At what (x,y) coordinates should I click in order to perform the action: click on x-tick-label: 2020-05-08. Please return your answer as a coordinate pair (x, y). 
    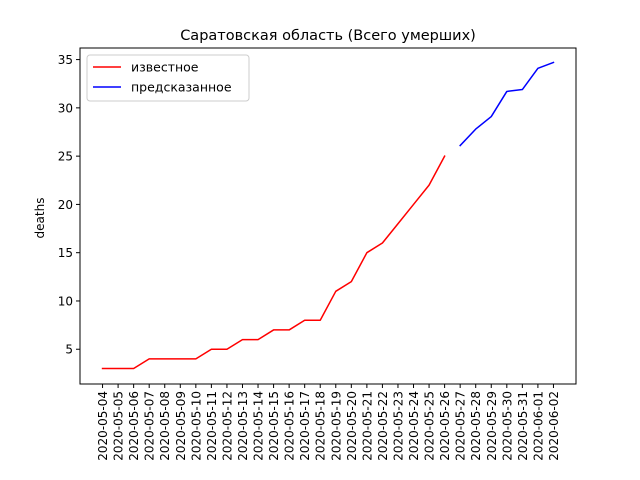
    Looking at the image, I should click on (165, 426).